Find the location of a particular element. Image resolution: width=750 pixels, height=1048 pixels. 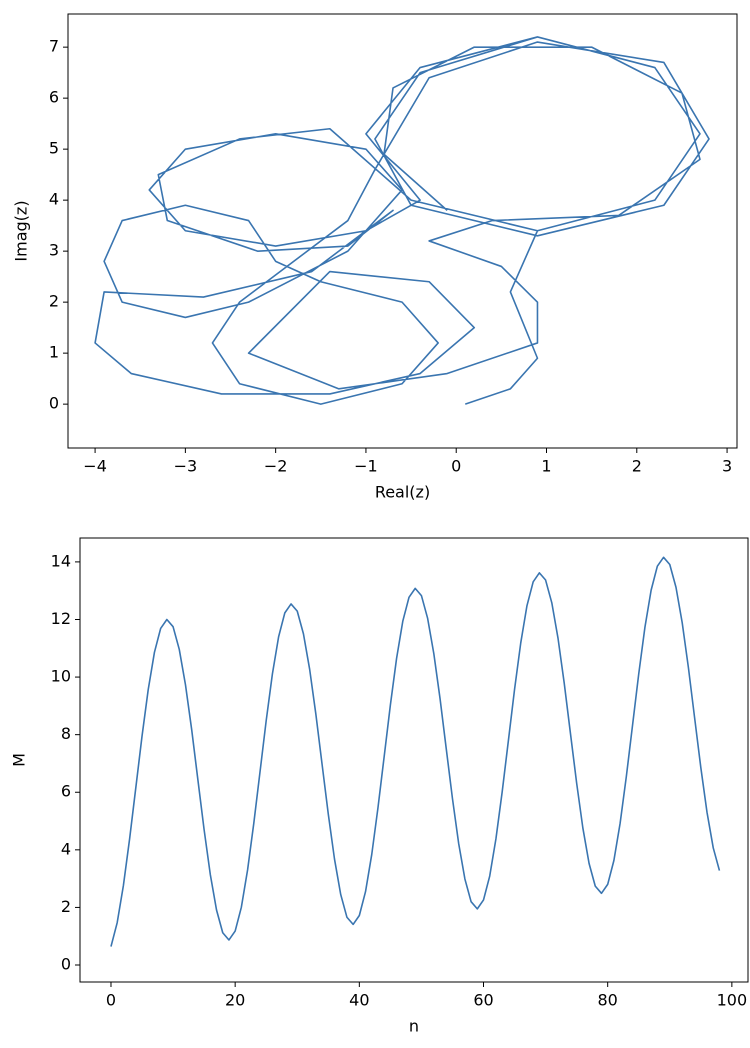

x-tick-label: 60 is located at coordinates (483, 1000).